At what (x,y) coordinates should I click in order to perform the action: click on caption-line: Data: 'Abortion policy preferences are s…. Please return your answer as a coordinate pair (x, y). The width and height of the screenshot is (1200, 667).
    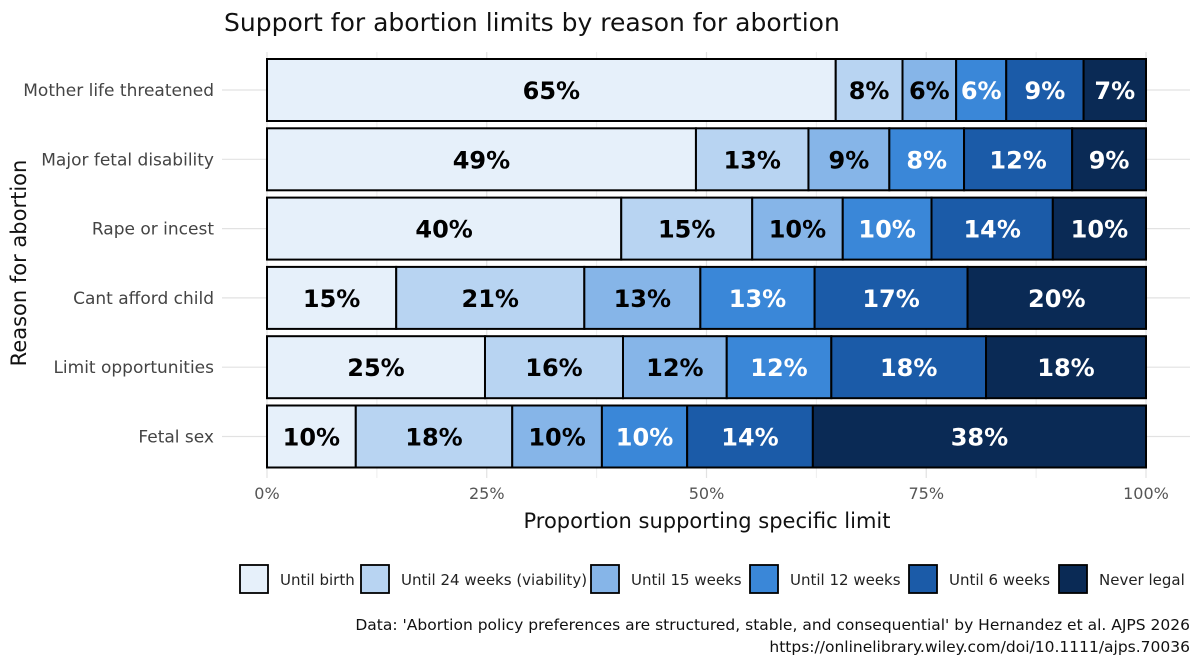
    Looking at the image, I should click on (772, 625).